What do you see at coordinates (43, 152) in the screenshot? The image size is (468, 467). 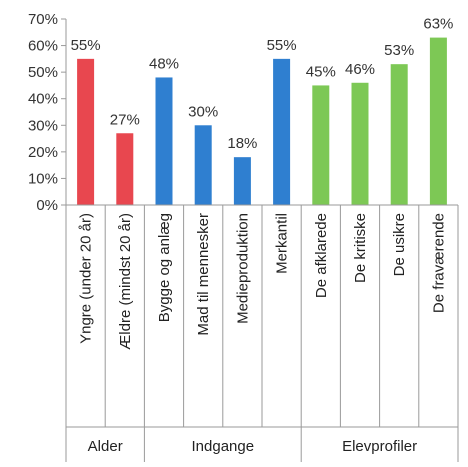 I see `y-tick-label: 20%` at bounding box center [43, 152].